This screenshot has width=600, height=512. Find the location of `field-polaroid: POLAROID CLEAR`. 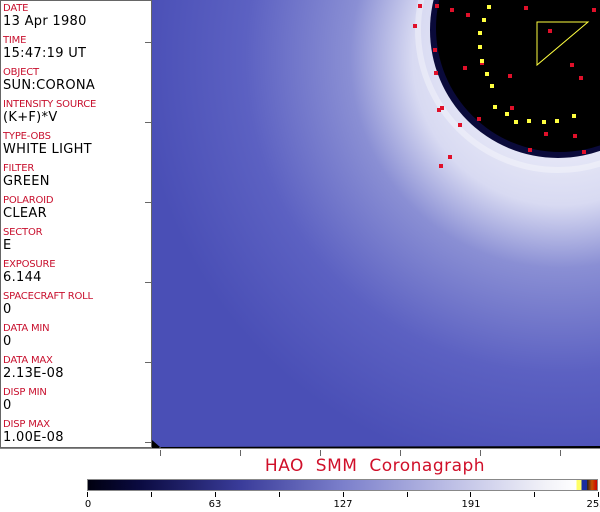

field-polaroid: POLAROID CLEAR is located at coordinates (76, 209).